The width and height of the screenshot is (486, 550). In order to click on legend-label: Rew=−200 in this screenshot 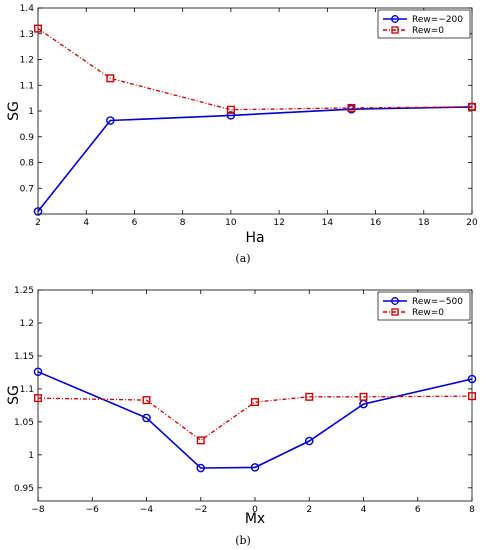, I will do `click(437, 20)`.